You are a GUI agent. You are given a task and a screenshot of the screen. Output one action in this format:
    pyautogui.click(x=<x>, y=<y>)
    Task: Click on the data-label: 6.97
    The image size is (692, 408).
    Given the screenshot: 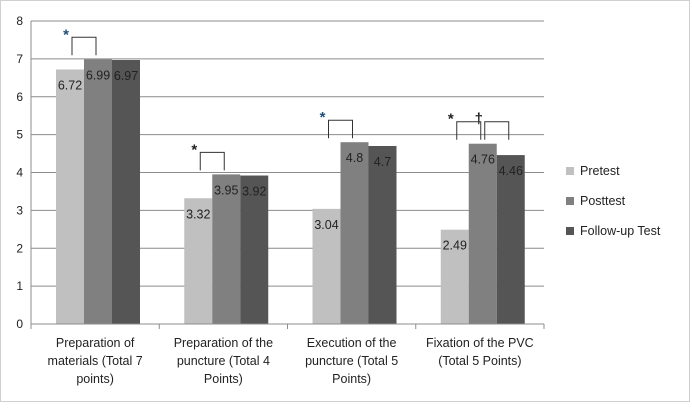 What is the action you would take?
    pyautogui.click(x=126, y=76)
    